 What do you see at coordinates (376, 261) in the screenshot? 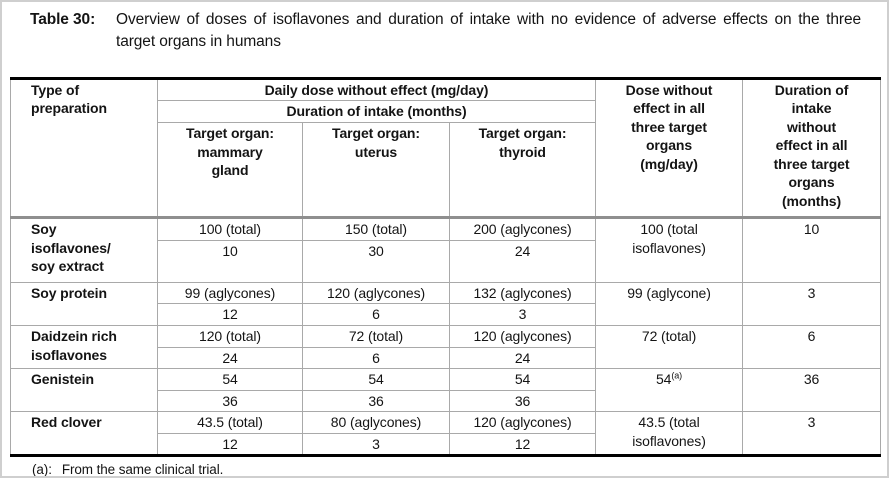
I see `cell-uterus-months: 30` at bounding box center [376, 261].